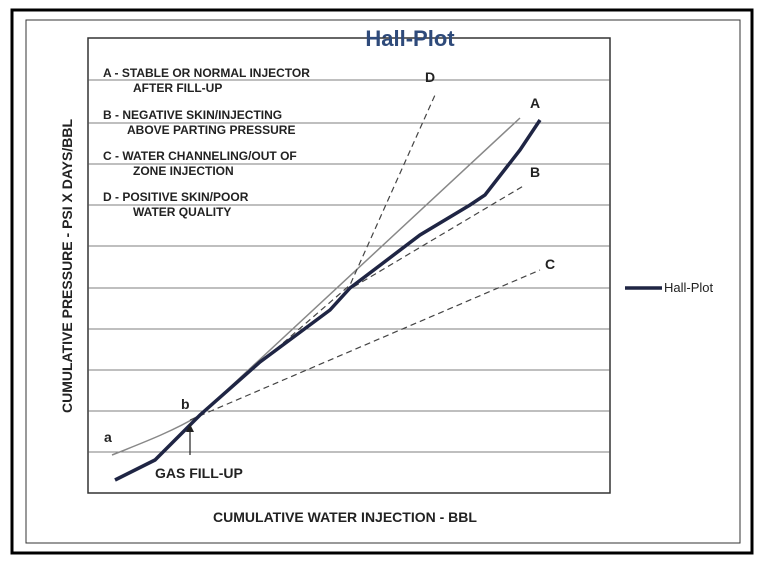 The width and height of the screenshot is (763, 570). What do you see at coordinates (430, 77) in the screenshot?
I see `curve-label: D` at bounding box center [430, 77].